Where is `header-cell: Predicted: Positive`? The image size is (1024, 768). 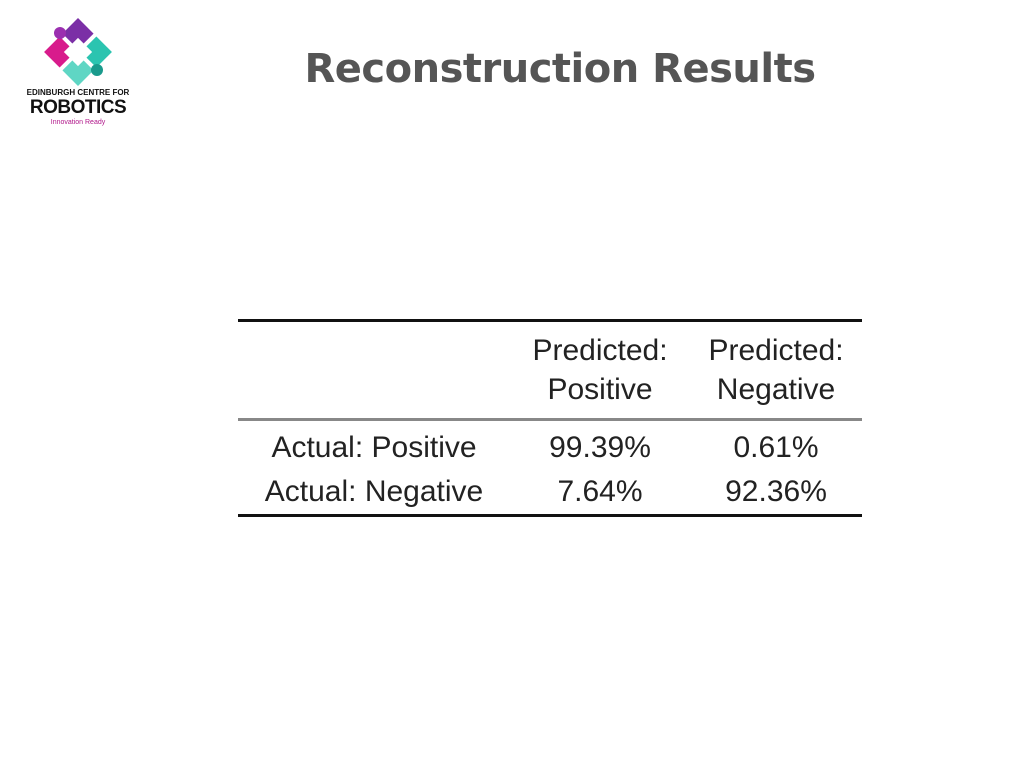
header-cell: Predicted: Positive is located at coordinates (600, 370).